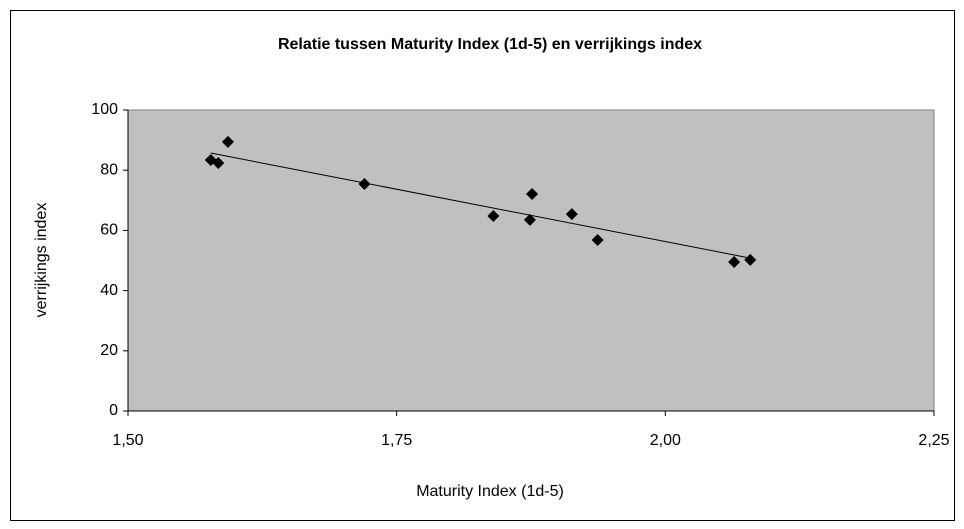 This screenshot has height=529, width=964. I want to click on x-tick-label: 2,25, so click(933, 440).